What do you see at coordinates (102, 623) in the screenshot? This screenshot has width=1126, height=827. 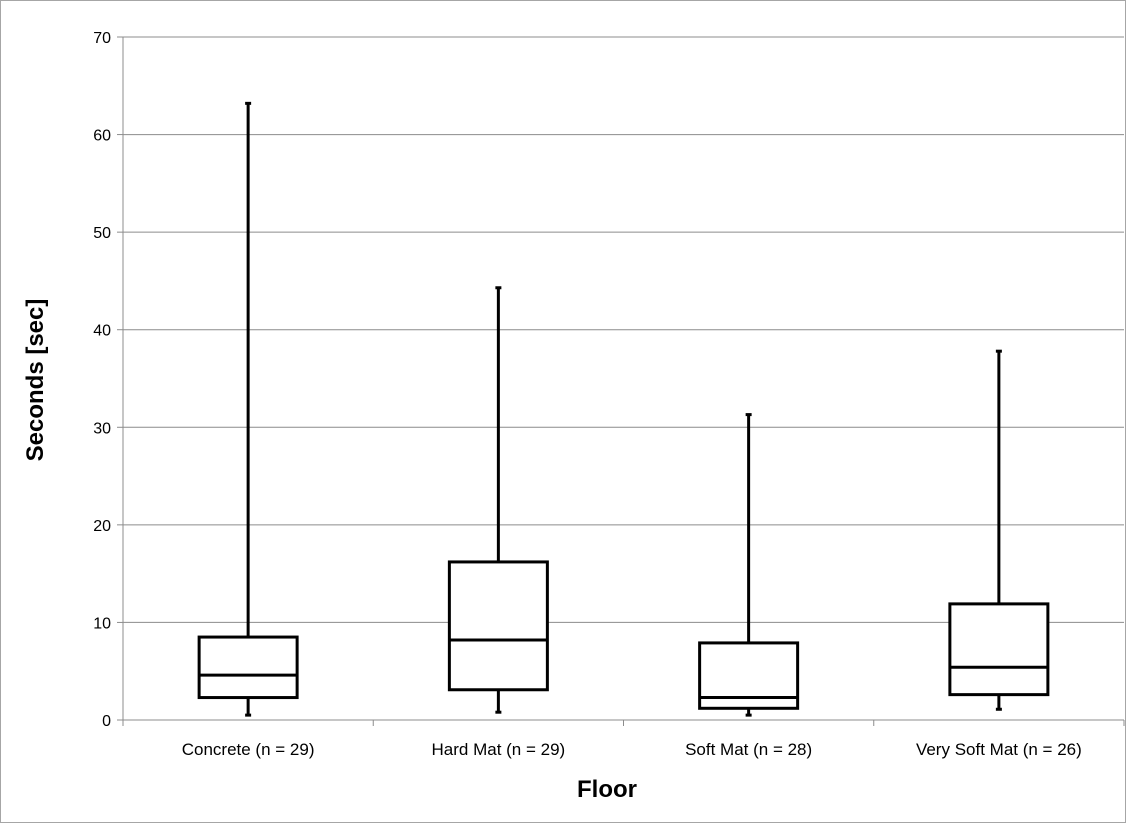 I see `y-tick-label: 10` at bounding box center [102, 623].